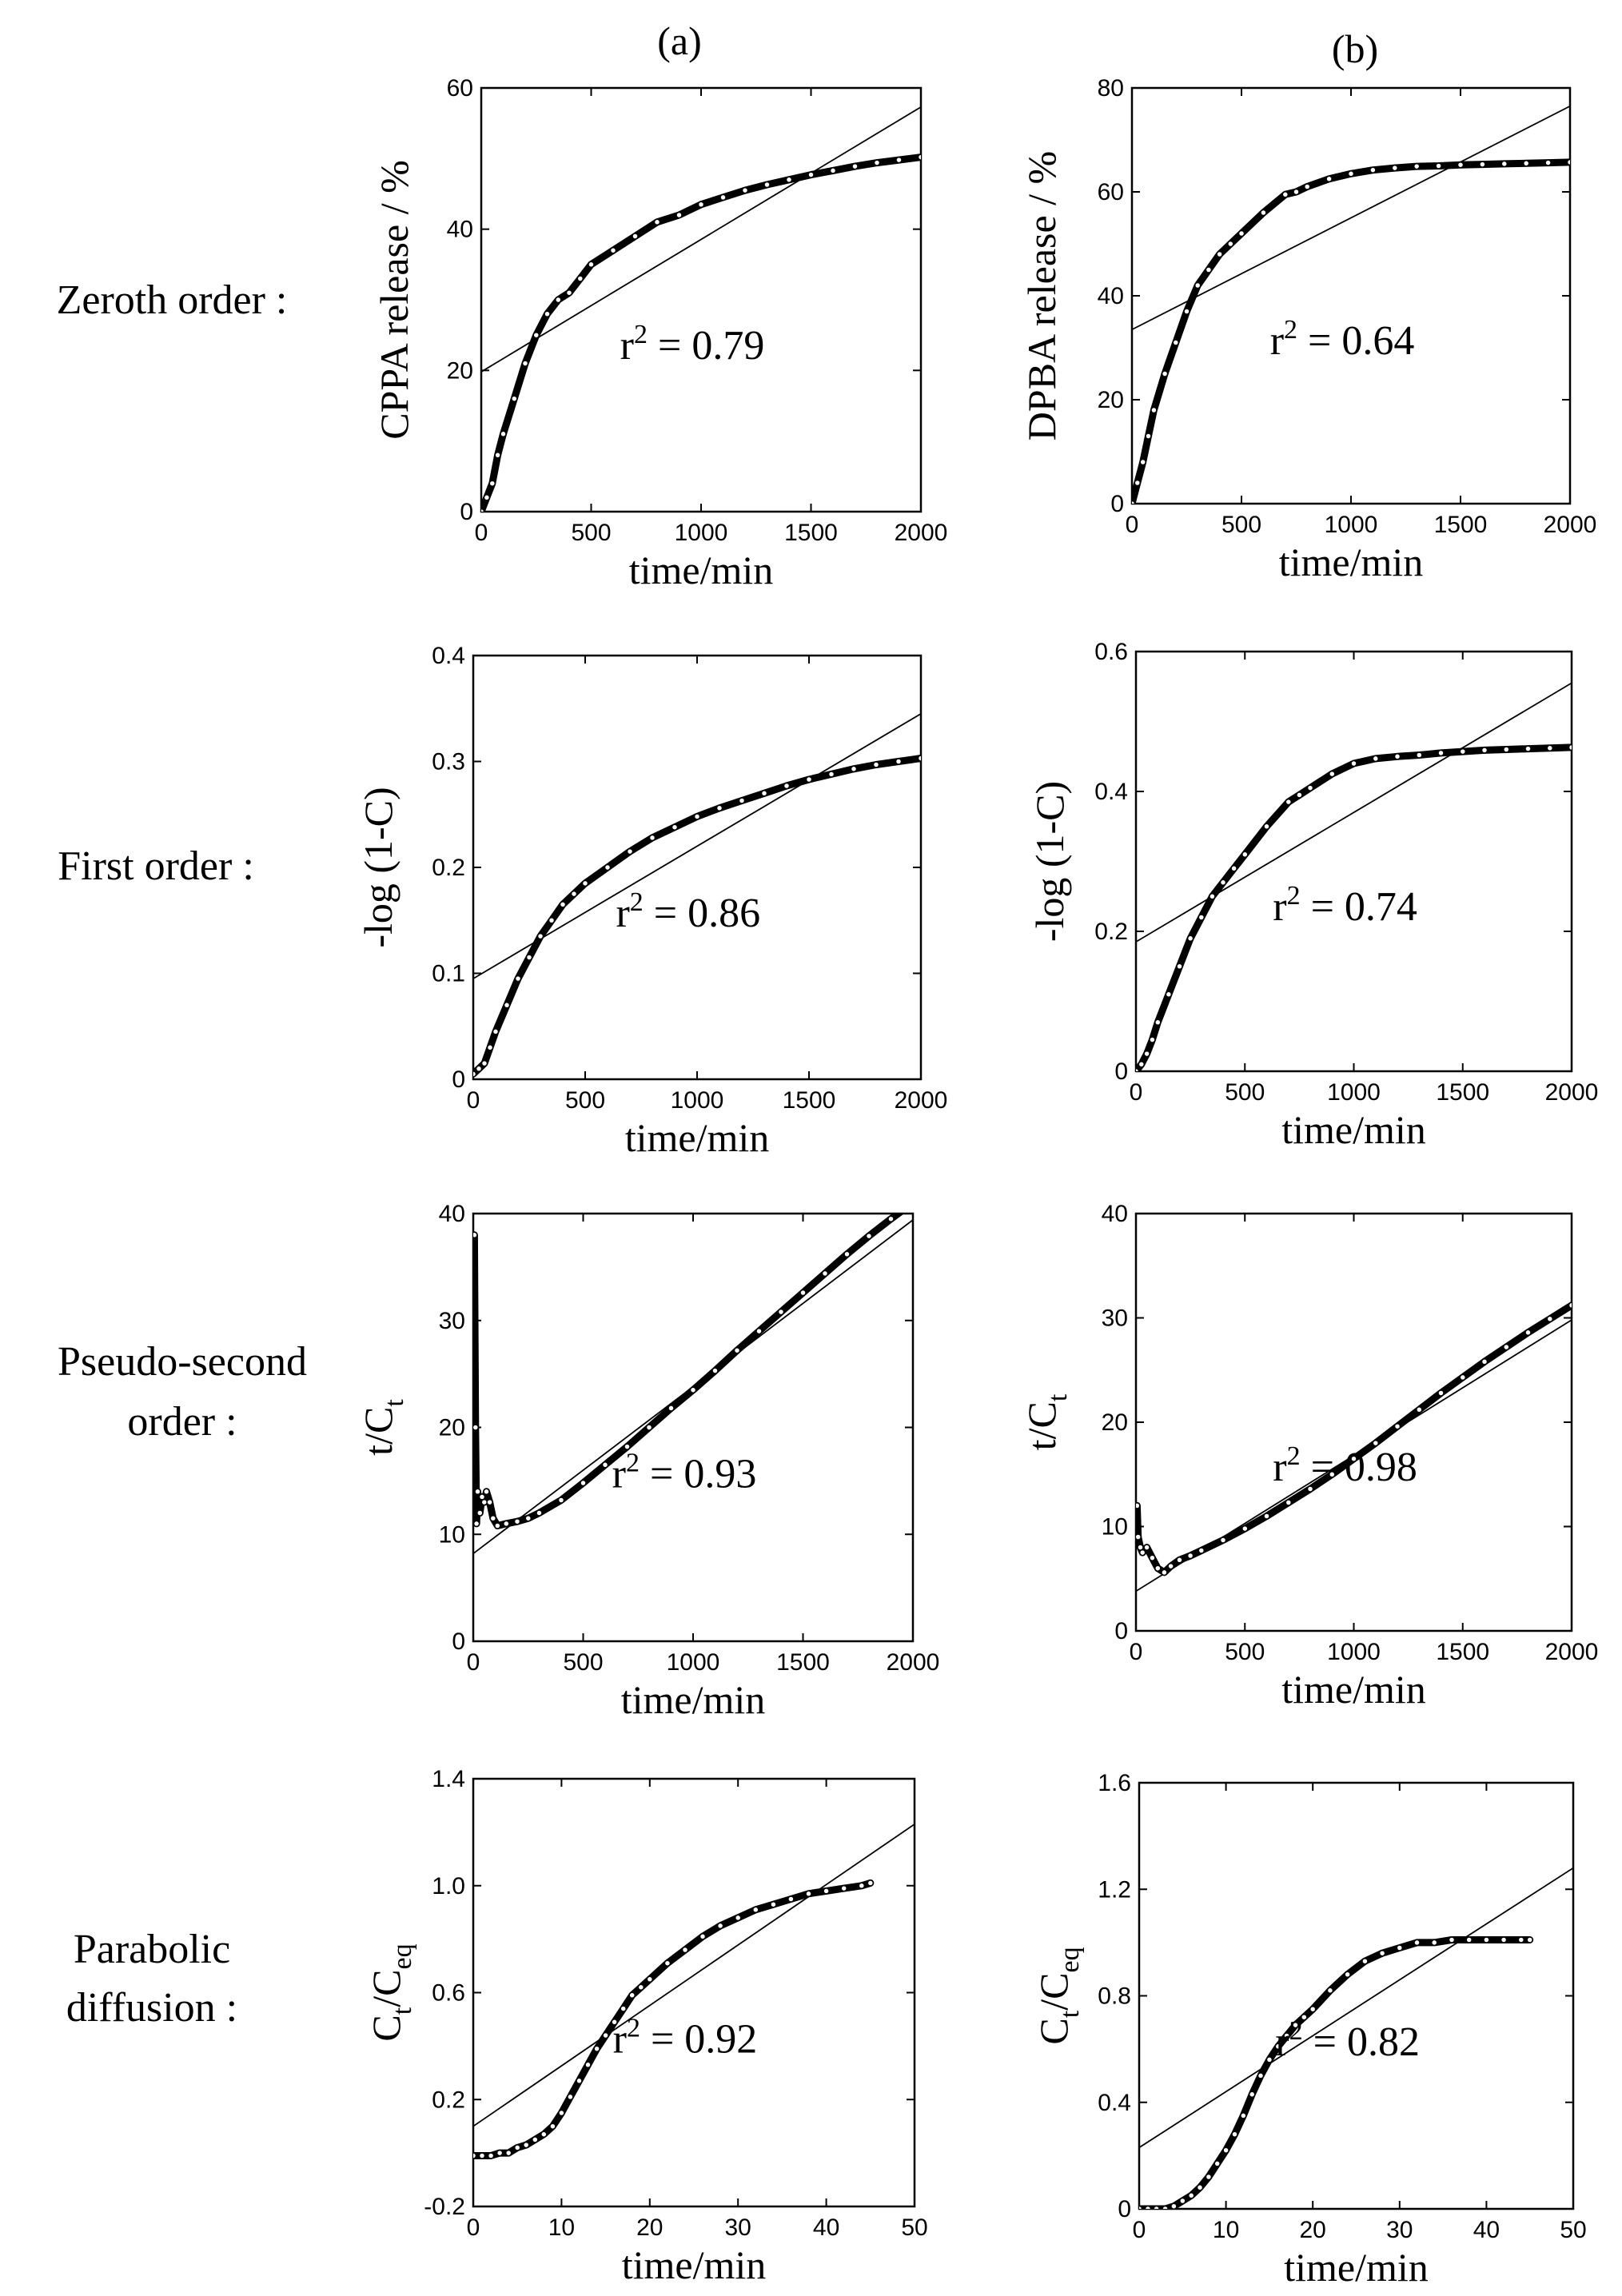 Image resolution: width=1622 pixels, height=2296 pixels. I want to click on y-axis-label: -log (1-C), so click(378, 867).